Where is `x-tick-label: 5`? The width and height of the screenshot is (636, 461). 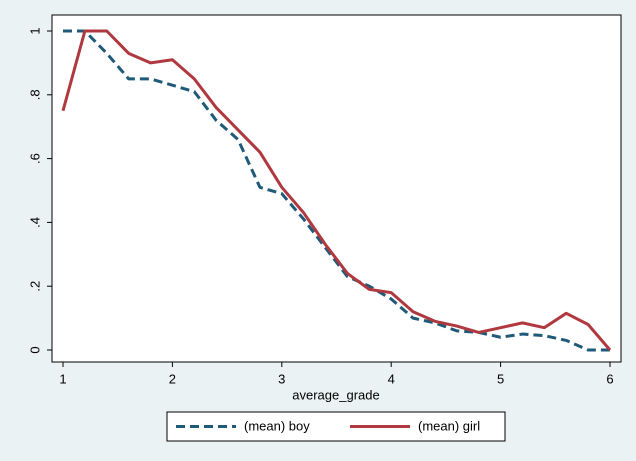 x-tick-label: 5 is located at coordinates (500, 378).